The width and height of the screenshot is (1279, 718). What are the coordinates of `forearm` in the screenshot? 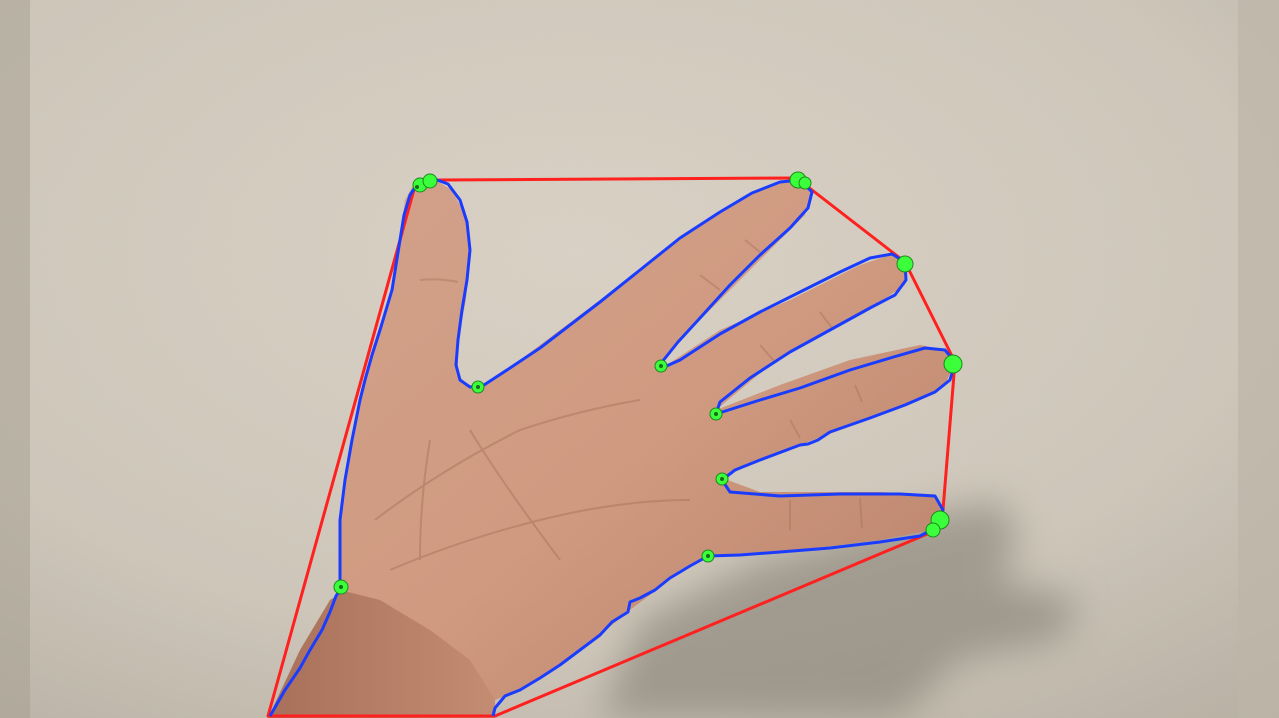 It's located at (381, 649).